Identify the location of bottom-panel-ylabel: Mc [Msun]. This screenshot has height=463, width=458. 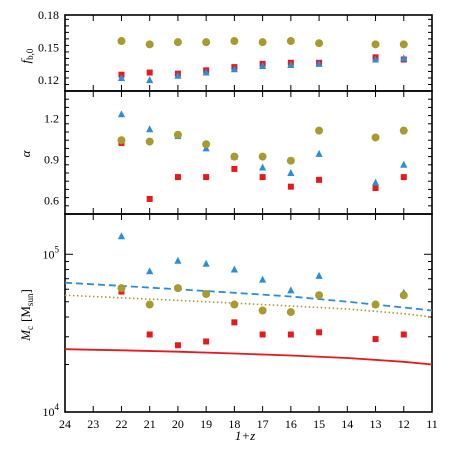
(26, 315).